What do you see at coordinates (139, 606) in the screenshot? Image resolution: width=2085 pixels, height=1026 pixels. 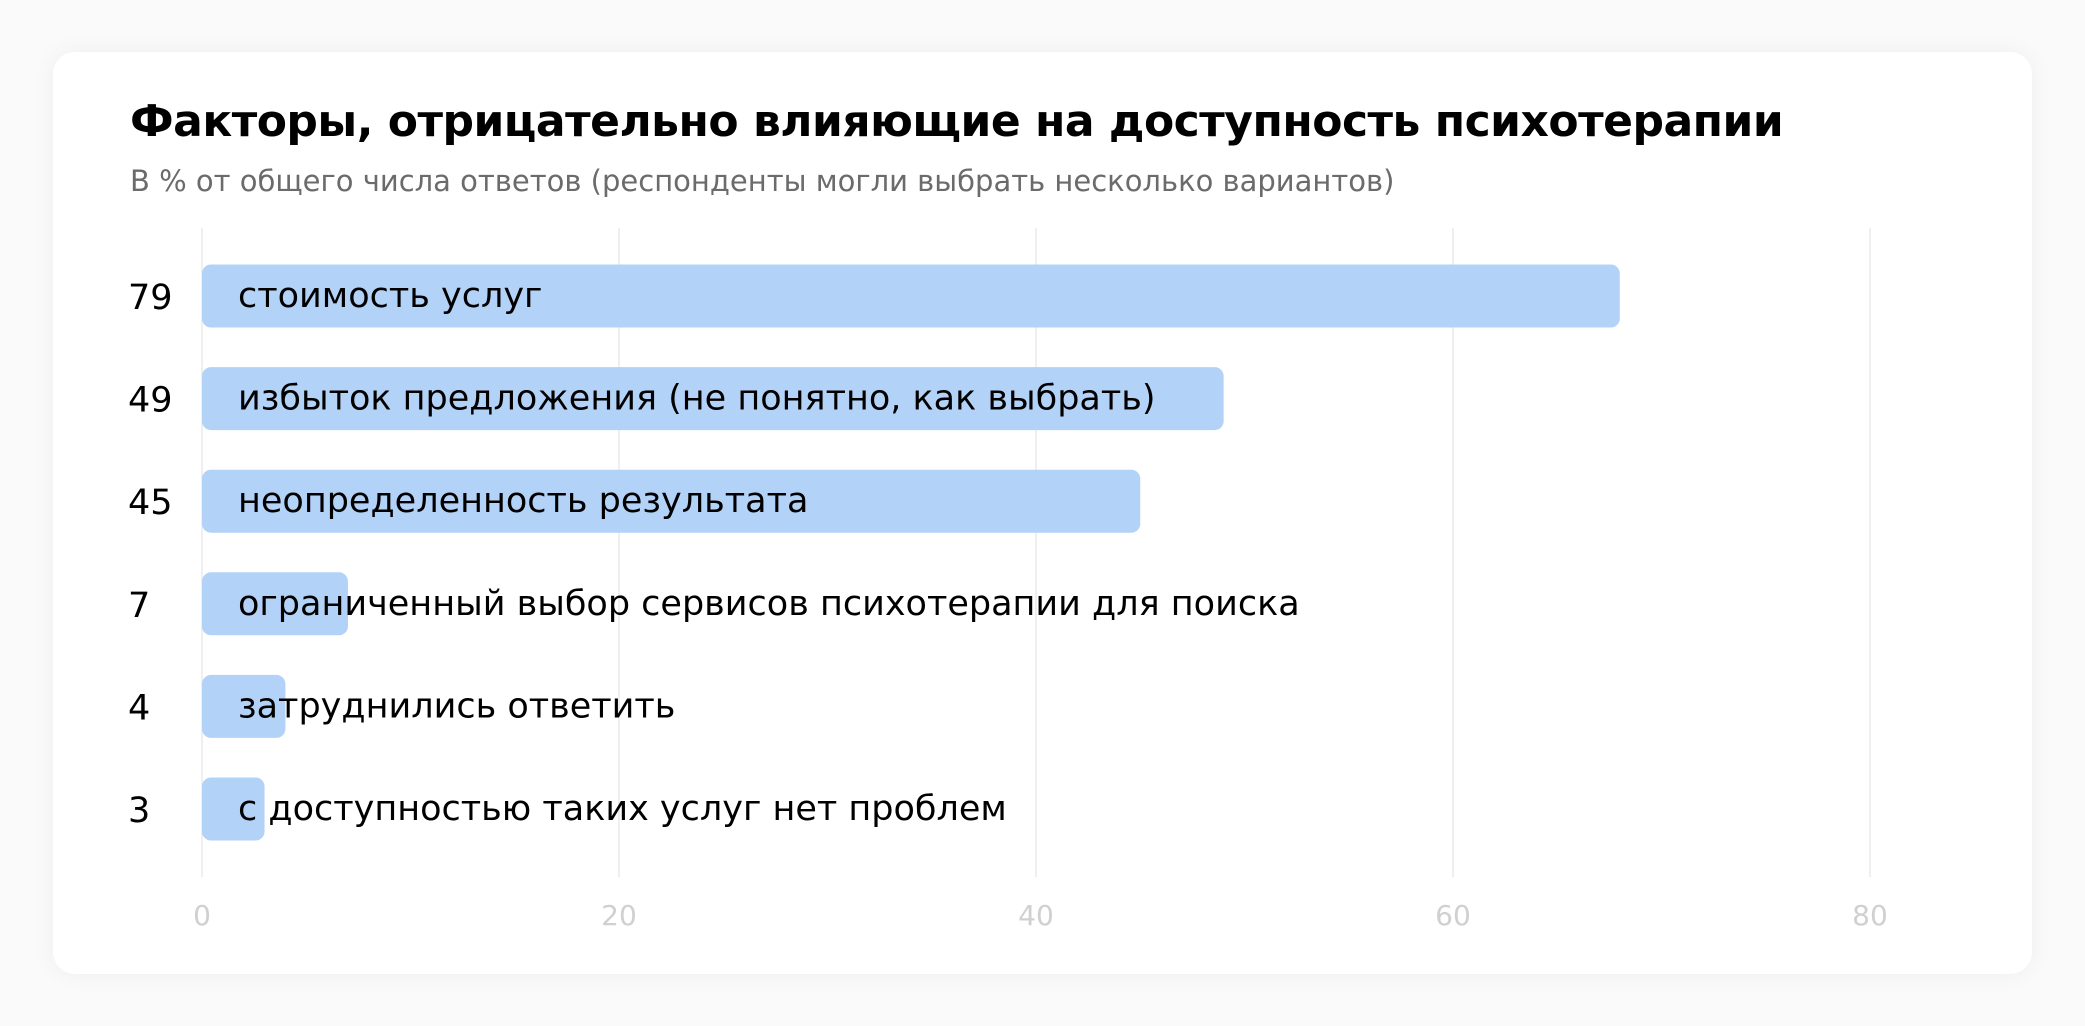 I see `value-label: 7` at bounding box center [139, 606].